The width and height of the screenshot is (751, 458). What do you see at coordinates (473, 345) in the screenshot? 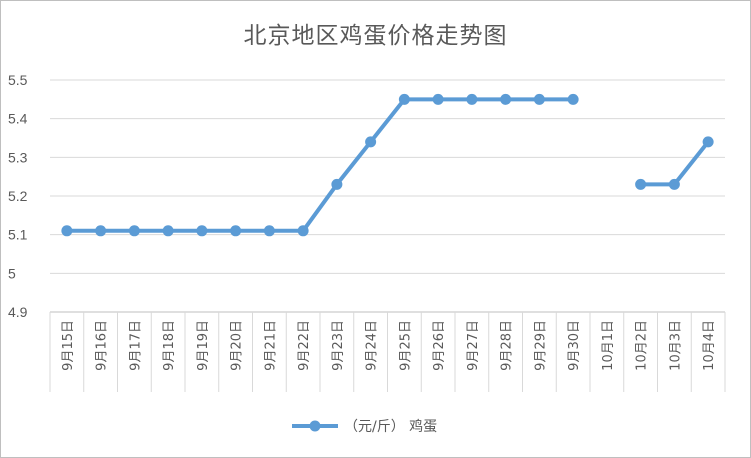
I see `x-tick-label: 9月27日` at bounding box center [473, 345].